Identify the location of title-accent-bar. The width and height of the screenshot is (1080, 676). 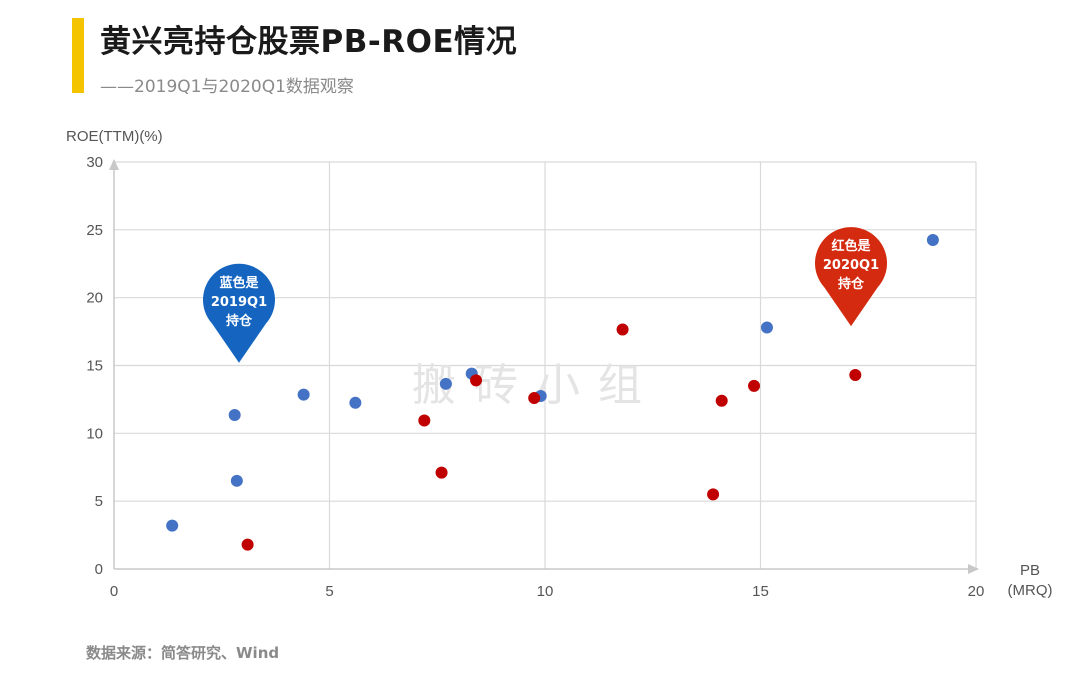
(78, 55).